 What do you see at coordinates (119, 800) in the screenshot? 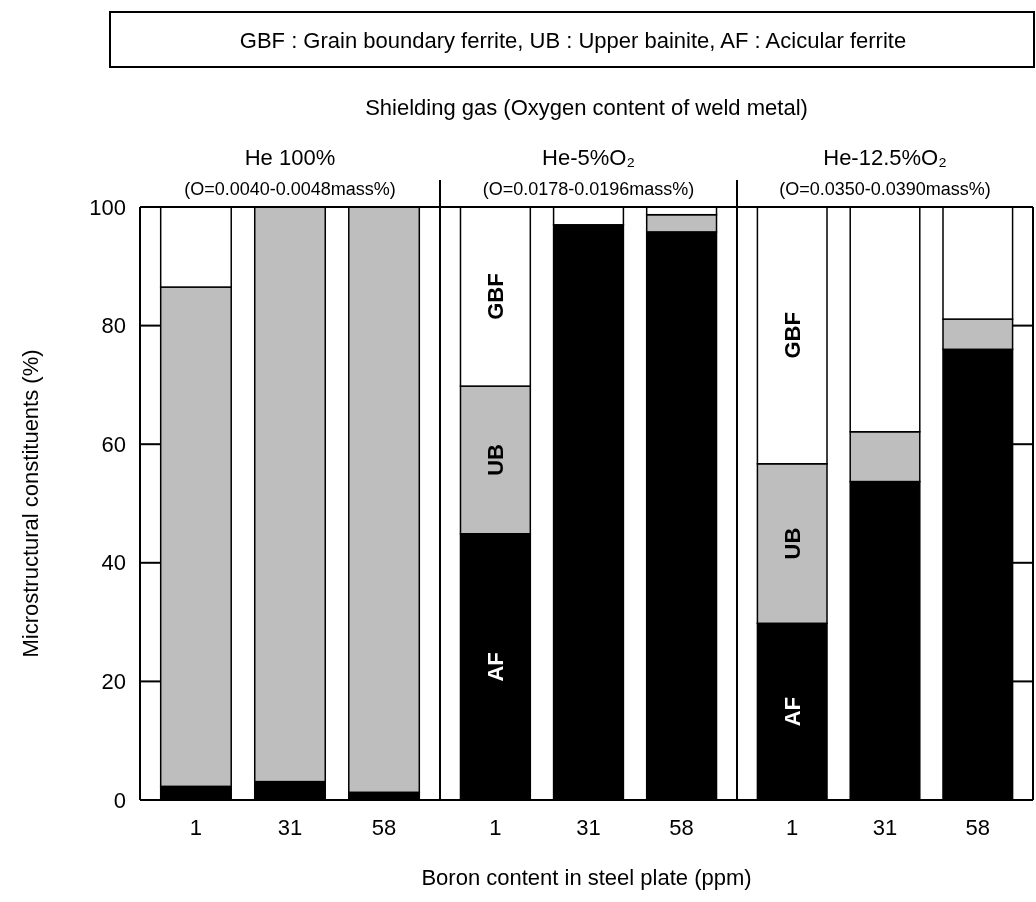
I see `y-tick-label: 0` at bounding box center [119, 800].